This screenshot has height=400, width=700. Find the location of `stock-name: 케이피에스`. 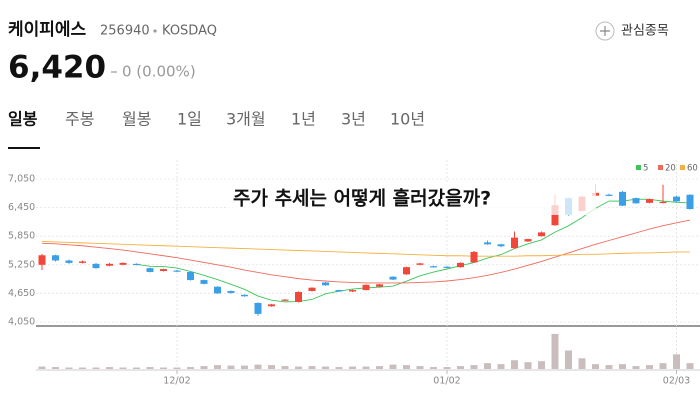

stock-name: 케이피에스 is located at coordinates (47, 30).